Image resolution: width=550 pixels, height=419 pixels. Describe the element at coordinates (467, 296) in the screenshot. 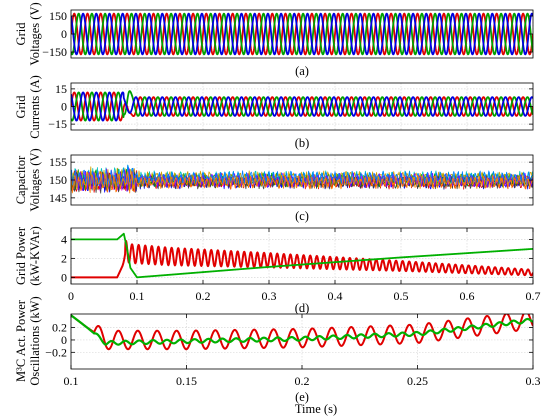

I see `x-tick-label: 0.6` at that location.